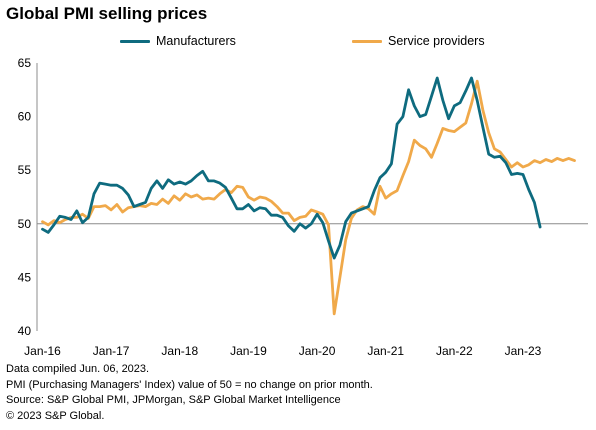  Describe the element at coordinates (28, 197) in the screenshot. I see `y-axis: 40 45 50 55 60 65` at that location.